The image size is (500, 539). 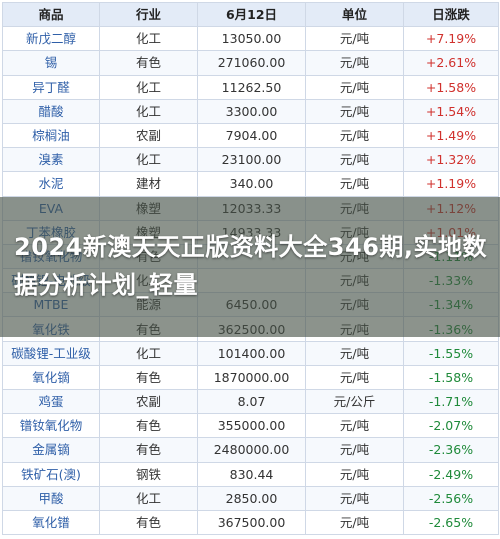 What do you see at coordinates (51, 160) in the screenshot?
I see `commodity-name-cell: 溴素` at bounding box center [51, 160].